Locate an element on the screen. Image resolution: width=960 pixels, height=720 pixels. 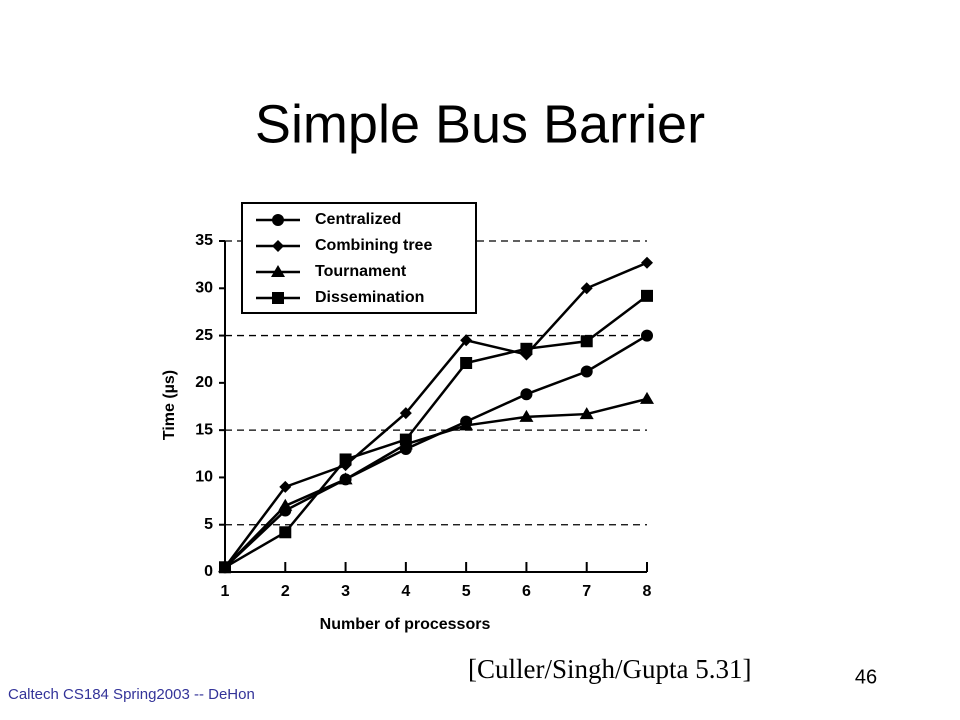
legend-label: Combining tree is located at coordinates (373, 245).